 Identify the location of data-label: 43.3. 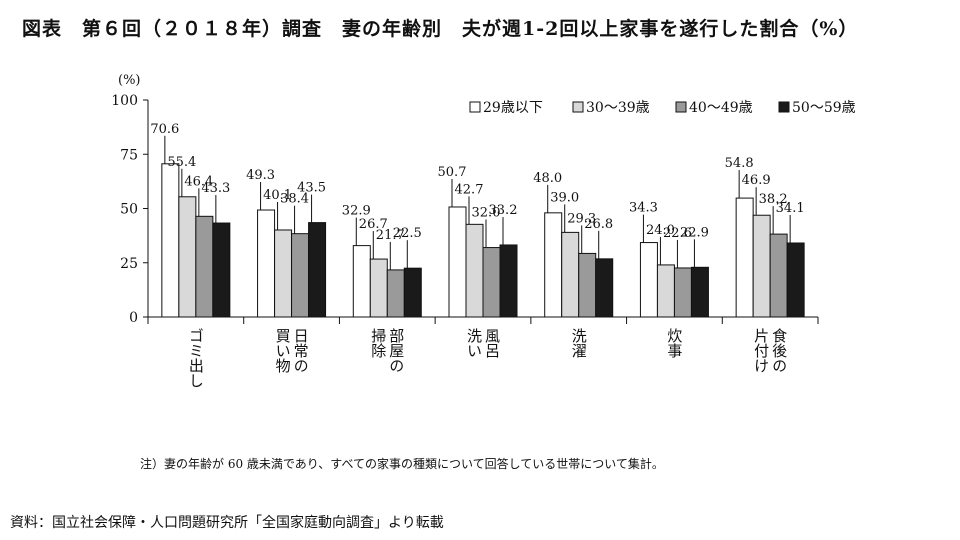
(215, 188).